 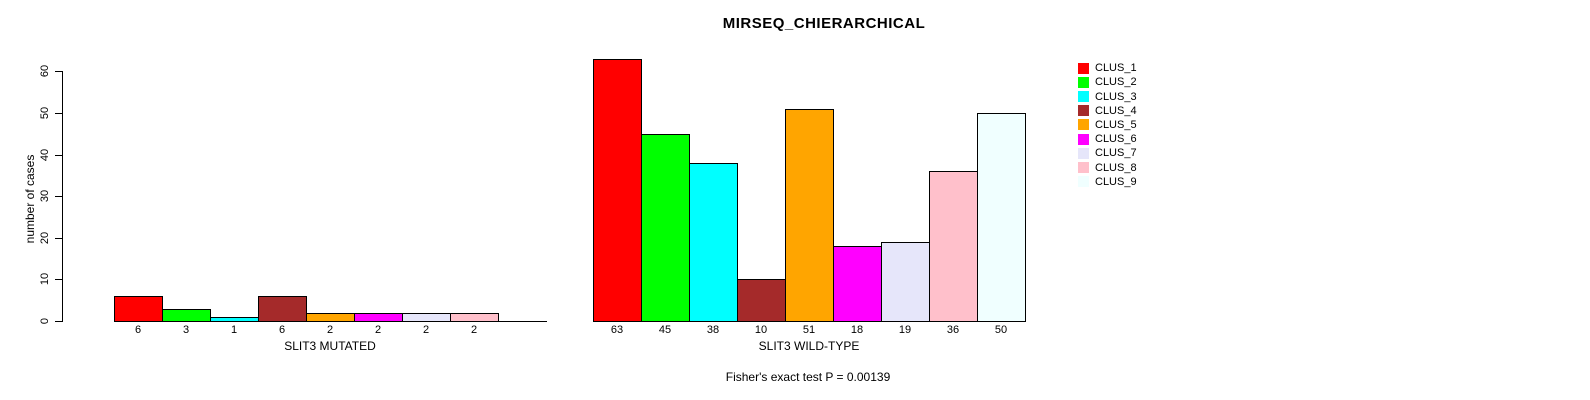 I want to click on y-axis-line, so click(x=62, y=196).